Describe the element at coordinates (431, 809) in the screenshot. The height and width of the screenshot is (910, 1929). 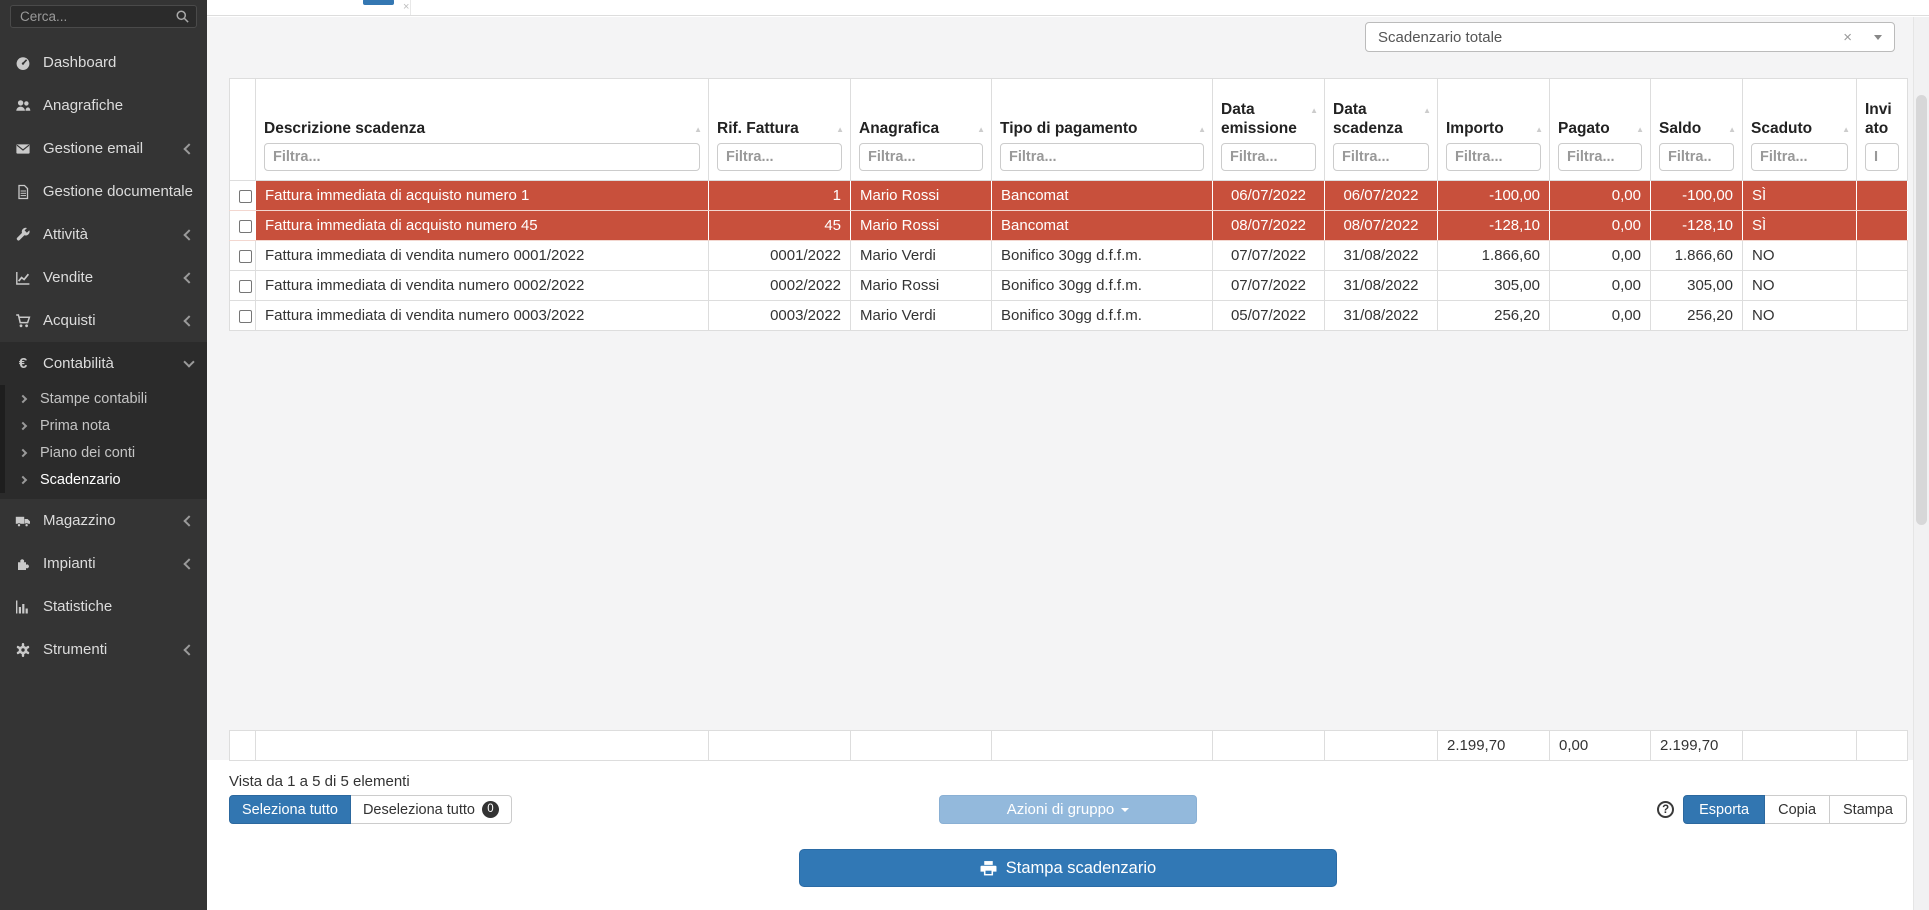
I see `deselect-all-button: Deseleziona tutto 0` at that location.